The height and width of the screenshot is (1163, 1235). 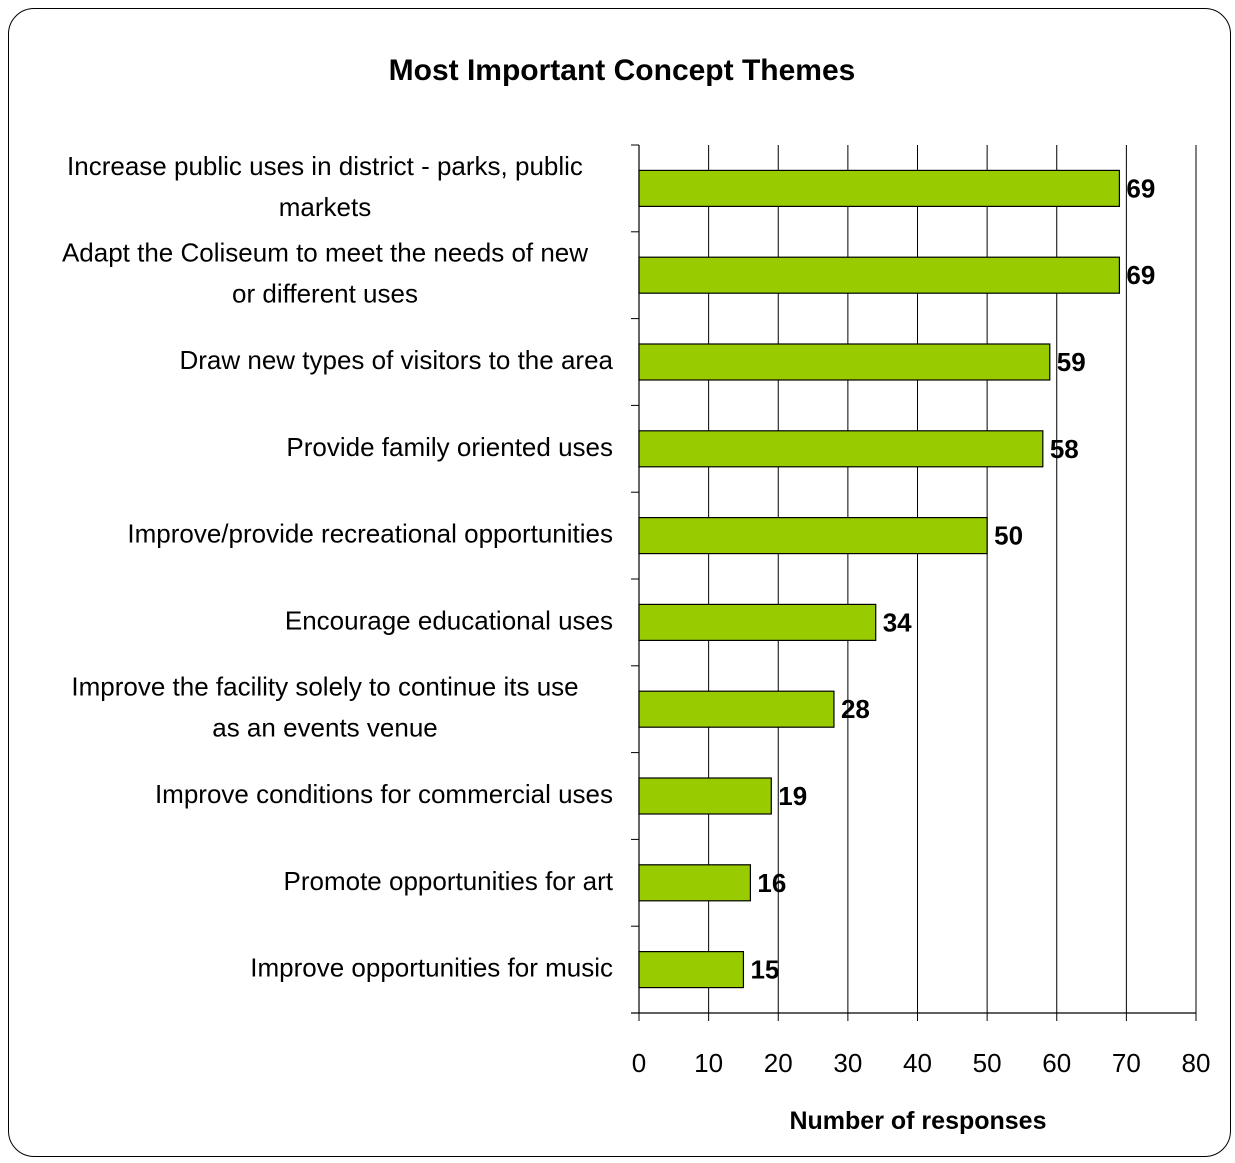 I want to click on x-tick-label-40: 40, so click(x=917, y=1063).